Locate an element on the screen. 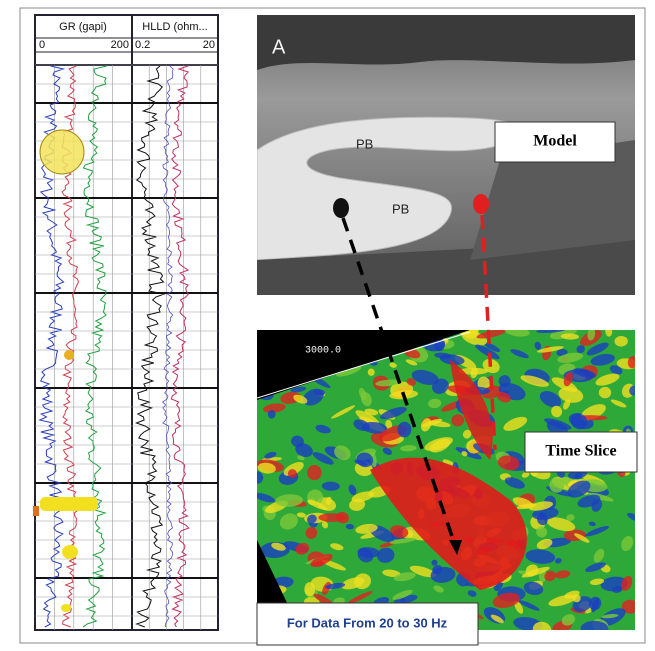  marker is located at coordinates (36, 511).